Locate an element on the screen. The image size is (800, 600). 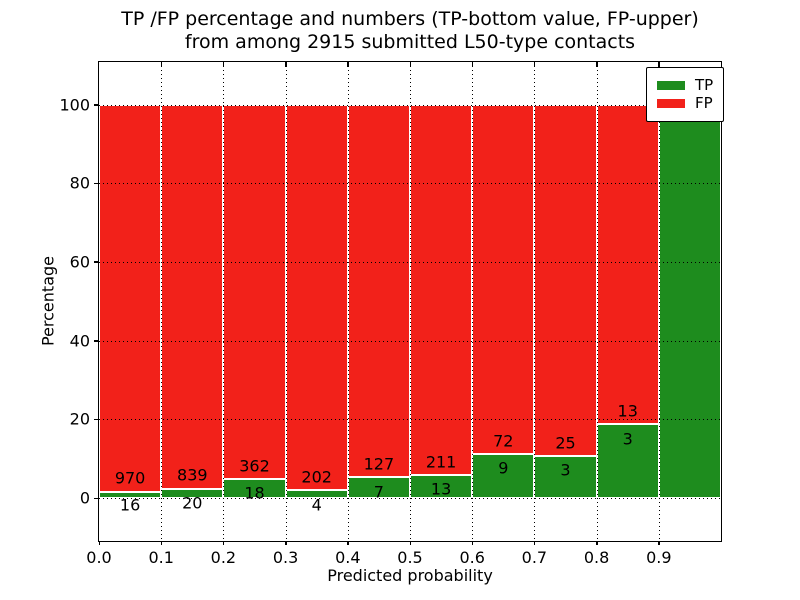
legend-label: TP is located at coordinates (704, 85).